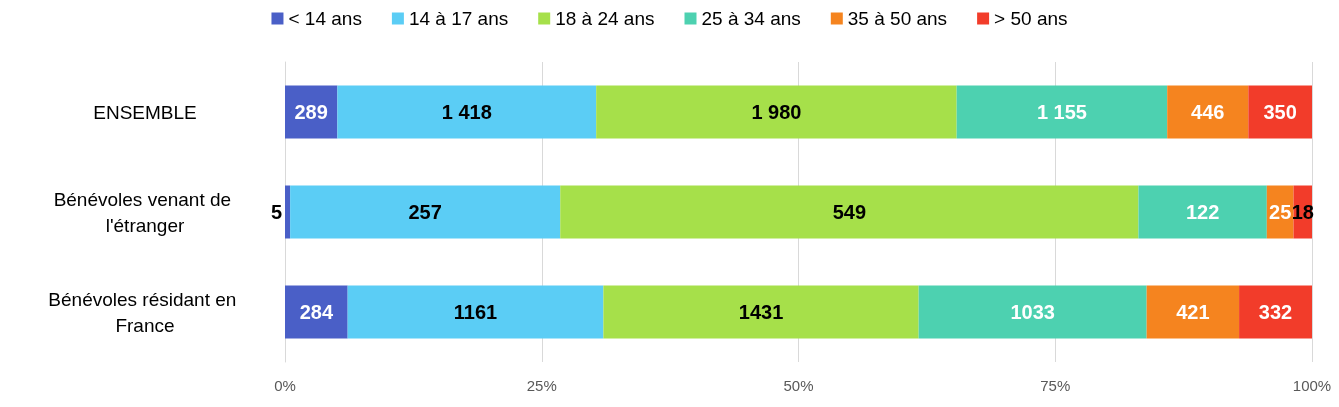 The height and width of the screenshot is (407, 1339). I want to click on x-tick-label: 50%, so click(798, 385).